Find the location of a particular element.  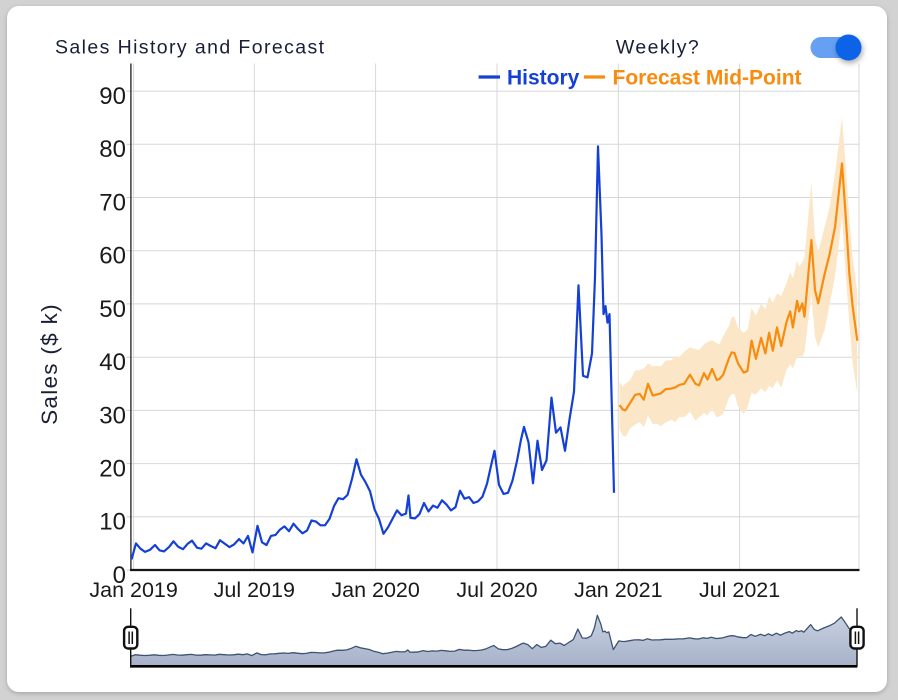

svg-text: 30 is located at coordinates (112, 415).